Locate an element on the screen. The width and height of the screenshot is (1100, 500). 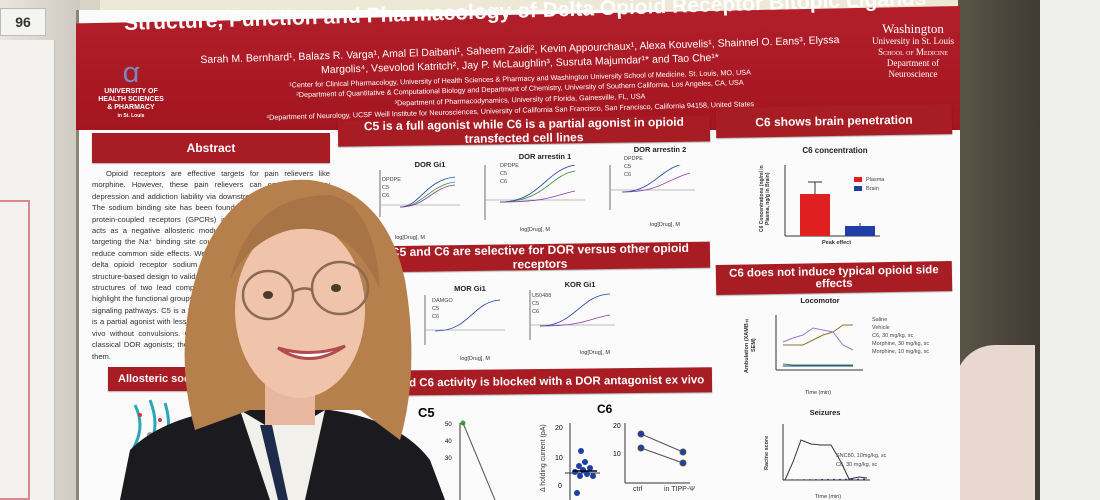
chart-legend: SNC80, 10mg/kg, sc C6, 30 mg/kg, sc is located at coordinates (861, 460).